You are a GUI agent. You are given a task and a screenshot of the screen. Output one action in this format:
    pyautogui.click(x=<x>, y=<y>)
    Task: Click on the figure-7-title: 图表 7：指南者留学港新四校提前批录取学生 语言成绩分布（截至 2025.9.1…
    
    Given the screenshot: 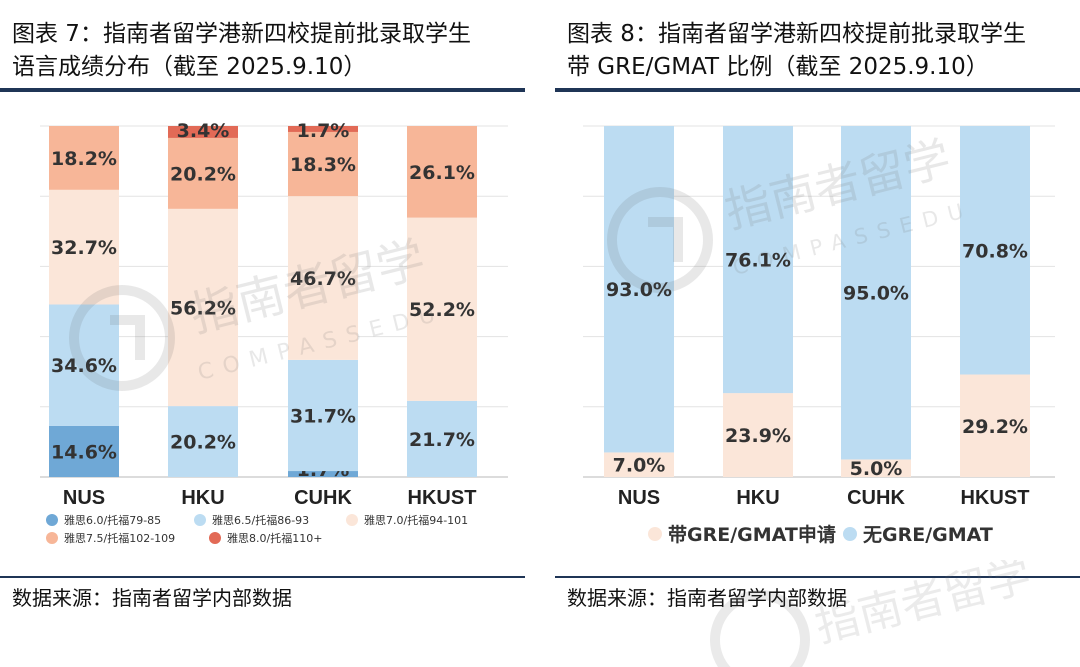 What is the action you would take?
    pyautogui.click(x=241, y=50)
    